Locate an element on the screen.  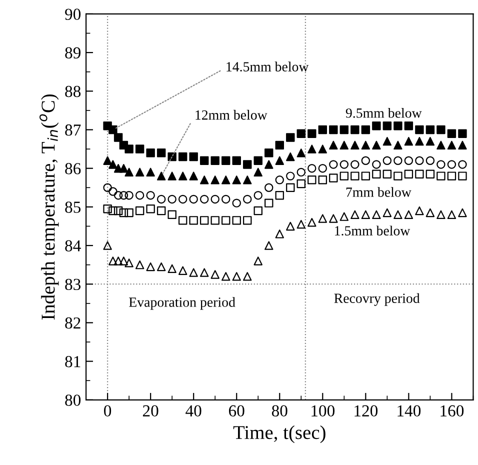
annotation: 9.5mm below is located at coordinates (384, 113).